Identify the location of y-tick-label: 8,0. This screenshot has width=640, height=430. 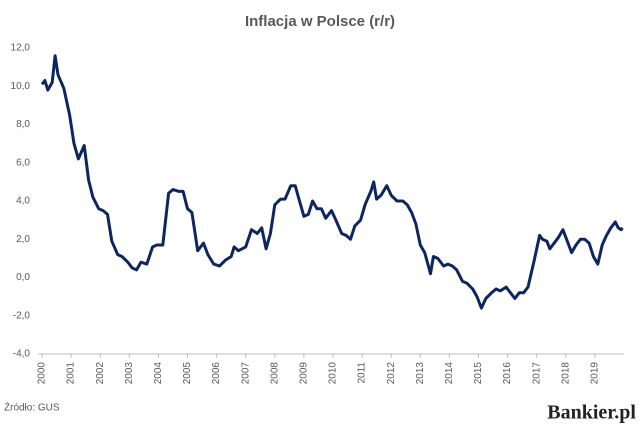
(23, 124).